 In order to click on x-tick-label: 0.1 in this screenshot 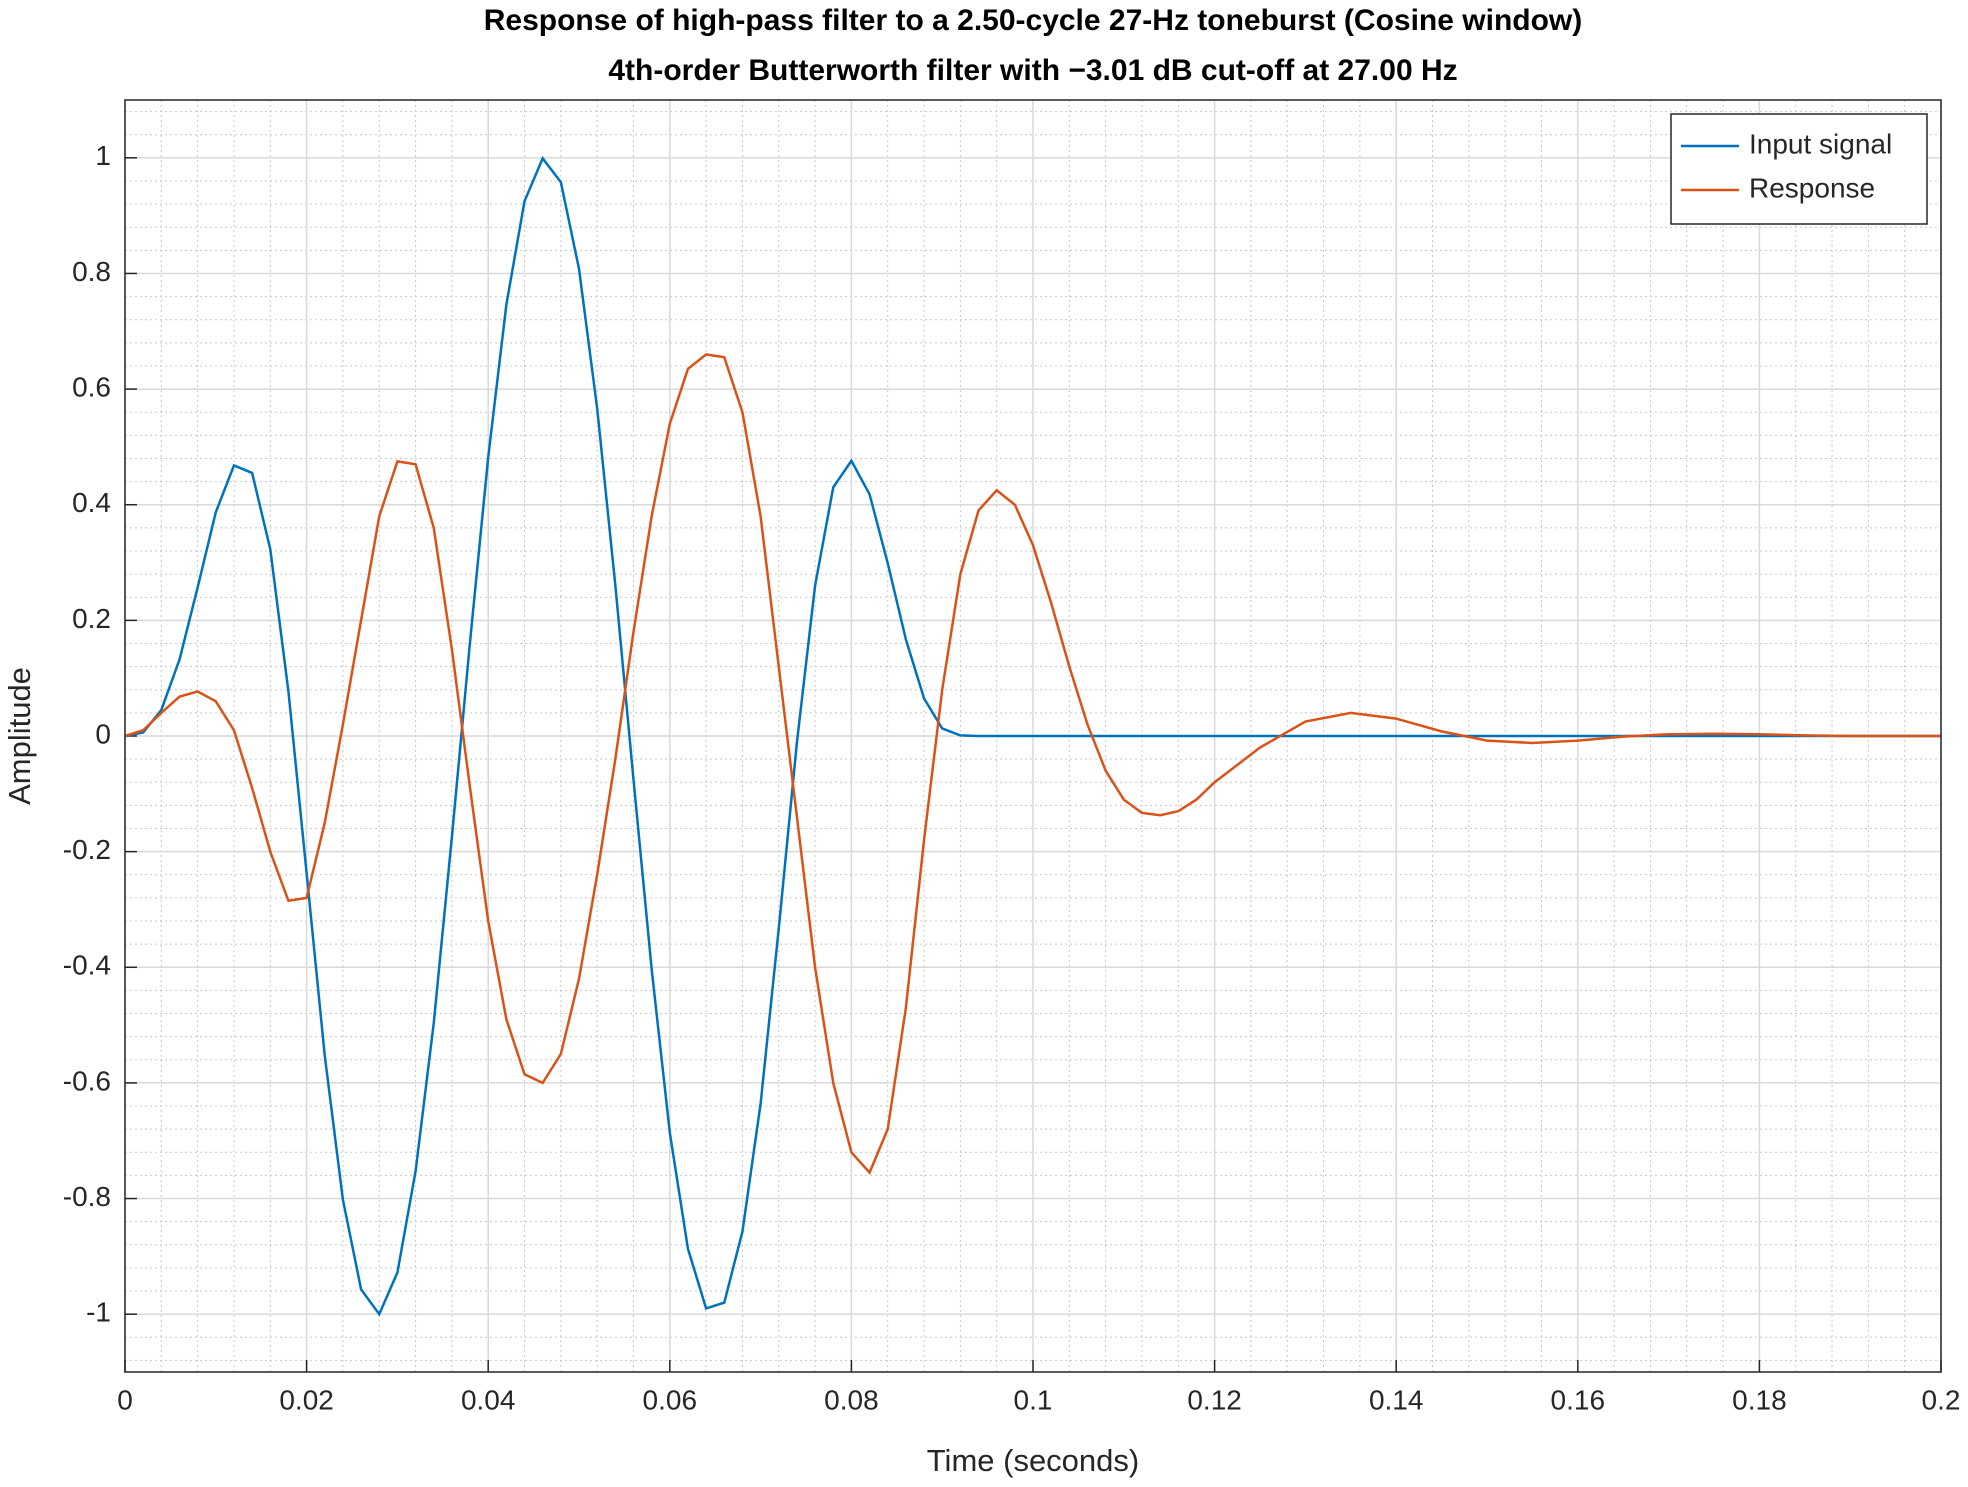, I will do `click(1033, 1399)`.